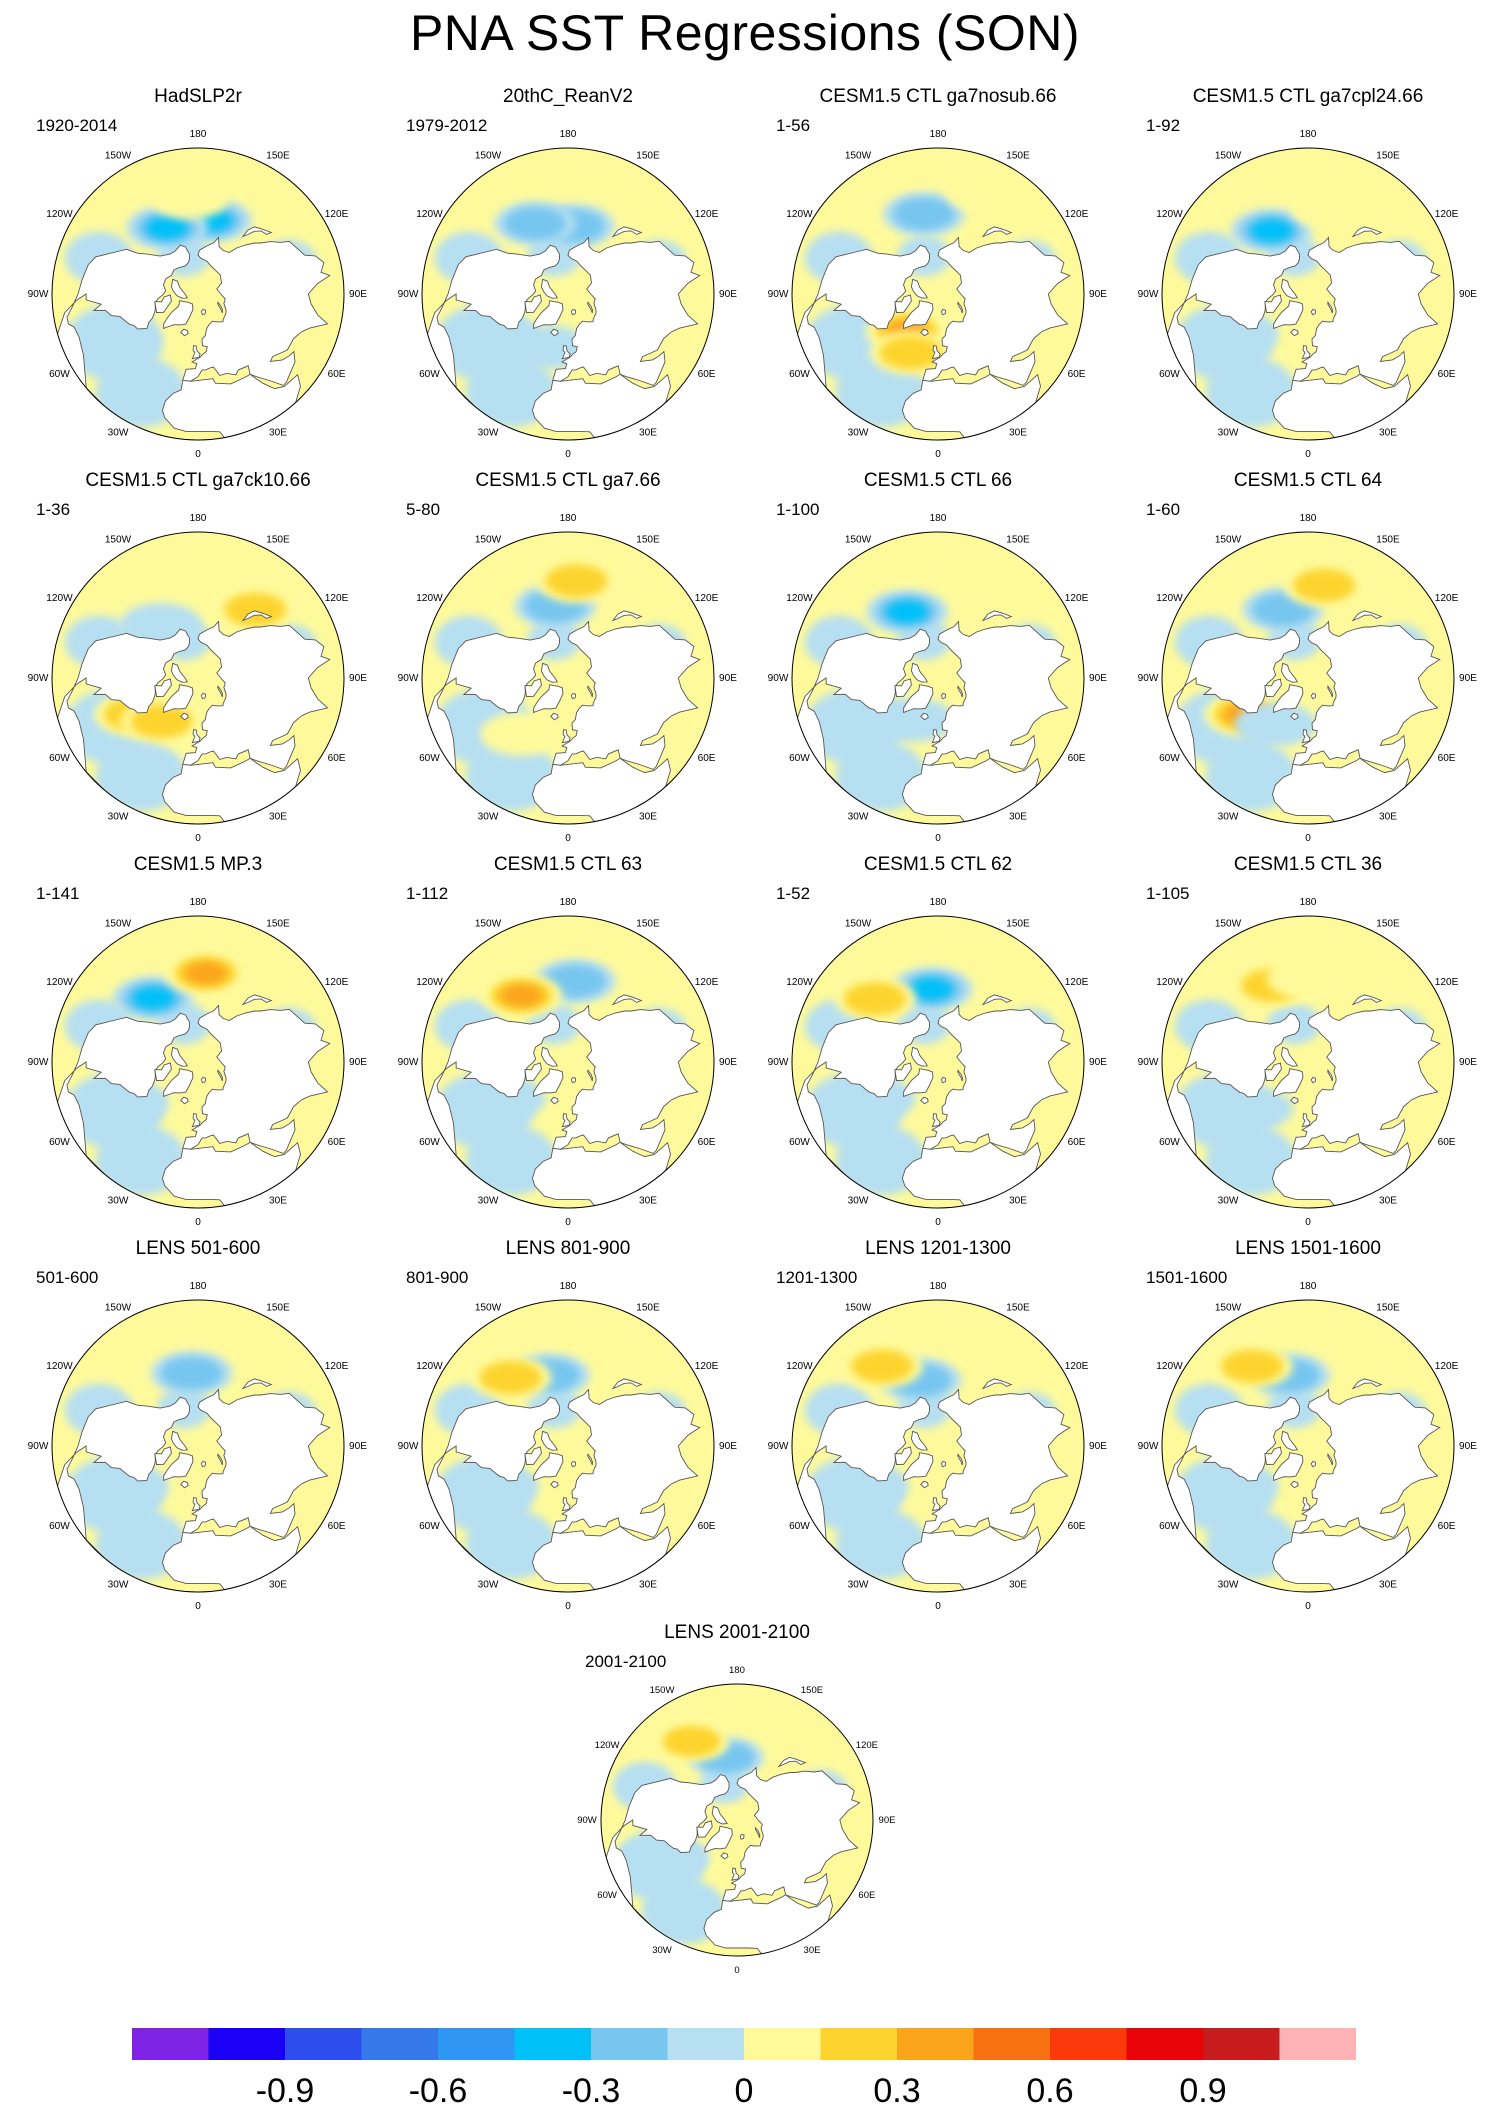 This screenshot has width=1490, height=2111. Describe the element at coordinates (744, 2090) in the screenshot. I see `colorbar-label: 0` at that location.